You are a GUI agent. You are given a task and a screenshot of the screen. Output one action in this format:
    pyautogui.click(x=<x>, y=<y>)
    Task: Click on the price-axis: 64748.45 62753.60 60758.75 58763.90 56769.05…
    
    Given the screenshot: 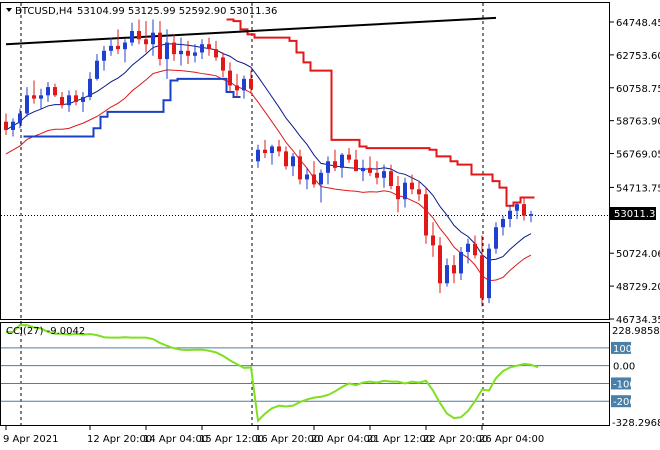 What is the action you would take?
    pyautogui.click(x=635, y=172)
    